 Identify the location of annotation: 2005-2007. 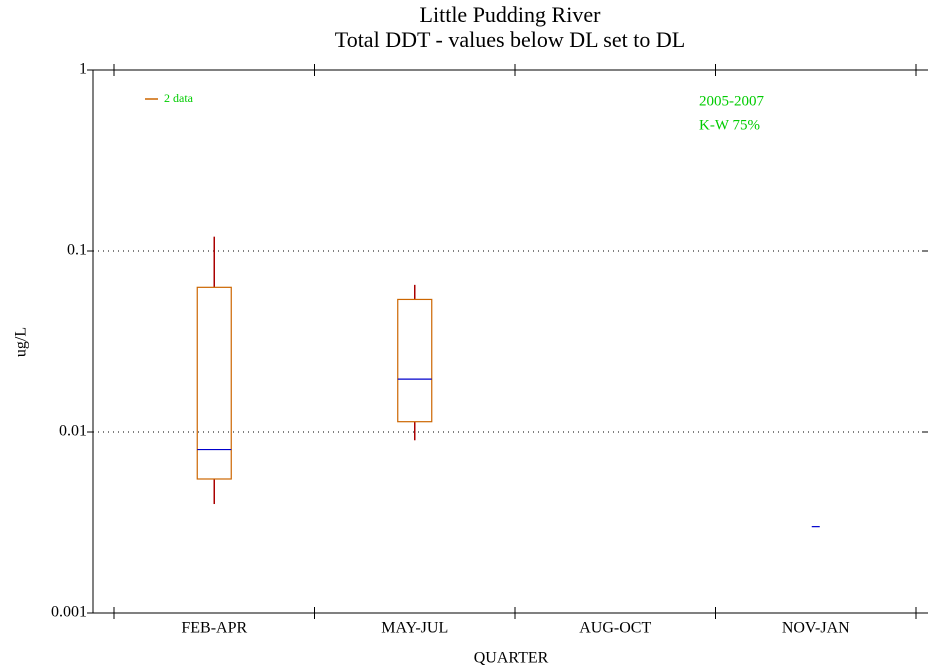
(731, 101).